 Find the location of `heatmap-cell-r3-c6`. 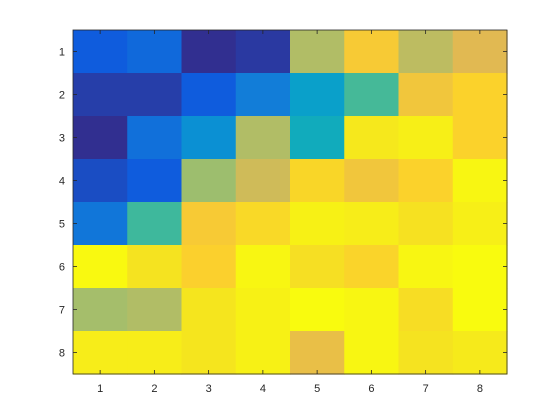

heatmap-cell-r3-c6 is located at coordinates (372, 138).